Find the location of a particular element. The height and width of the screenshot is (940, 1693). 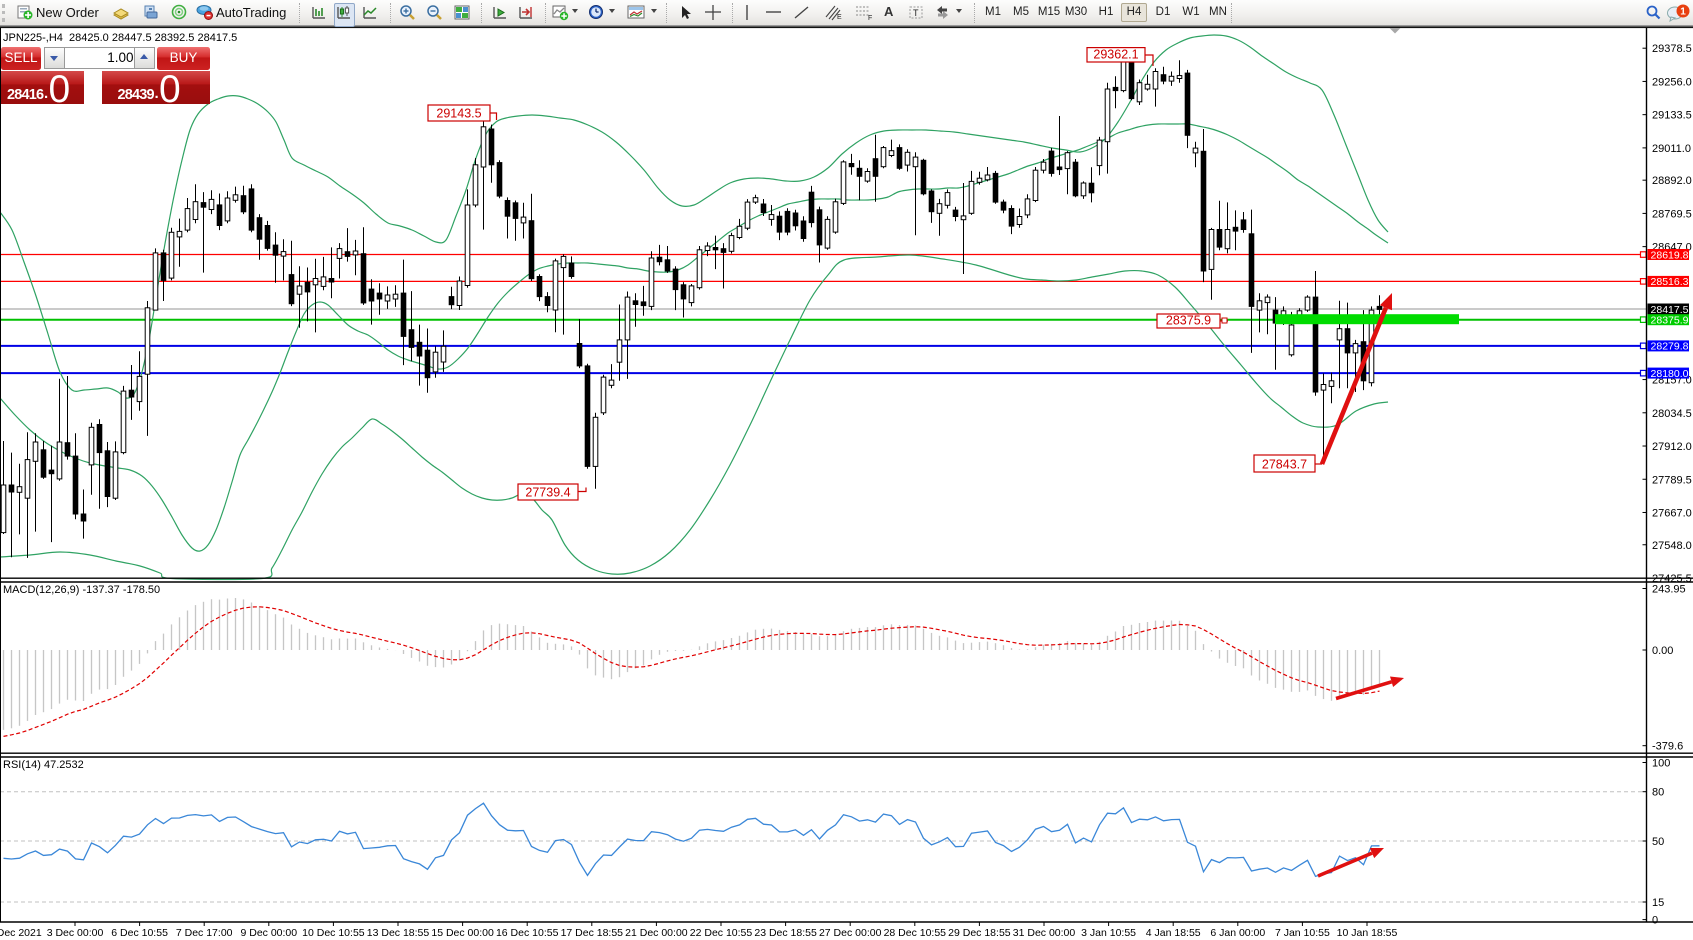

svg-text: 28180.0 is located at coordinates (1670, 374).